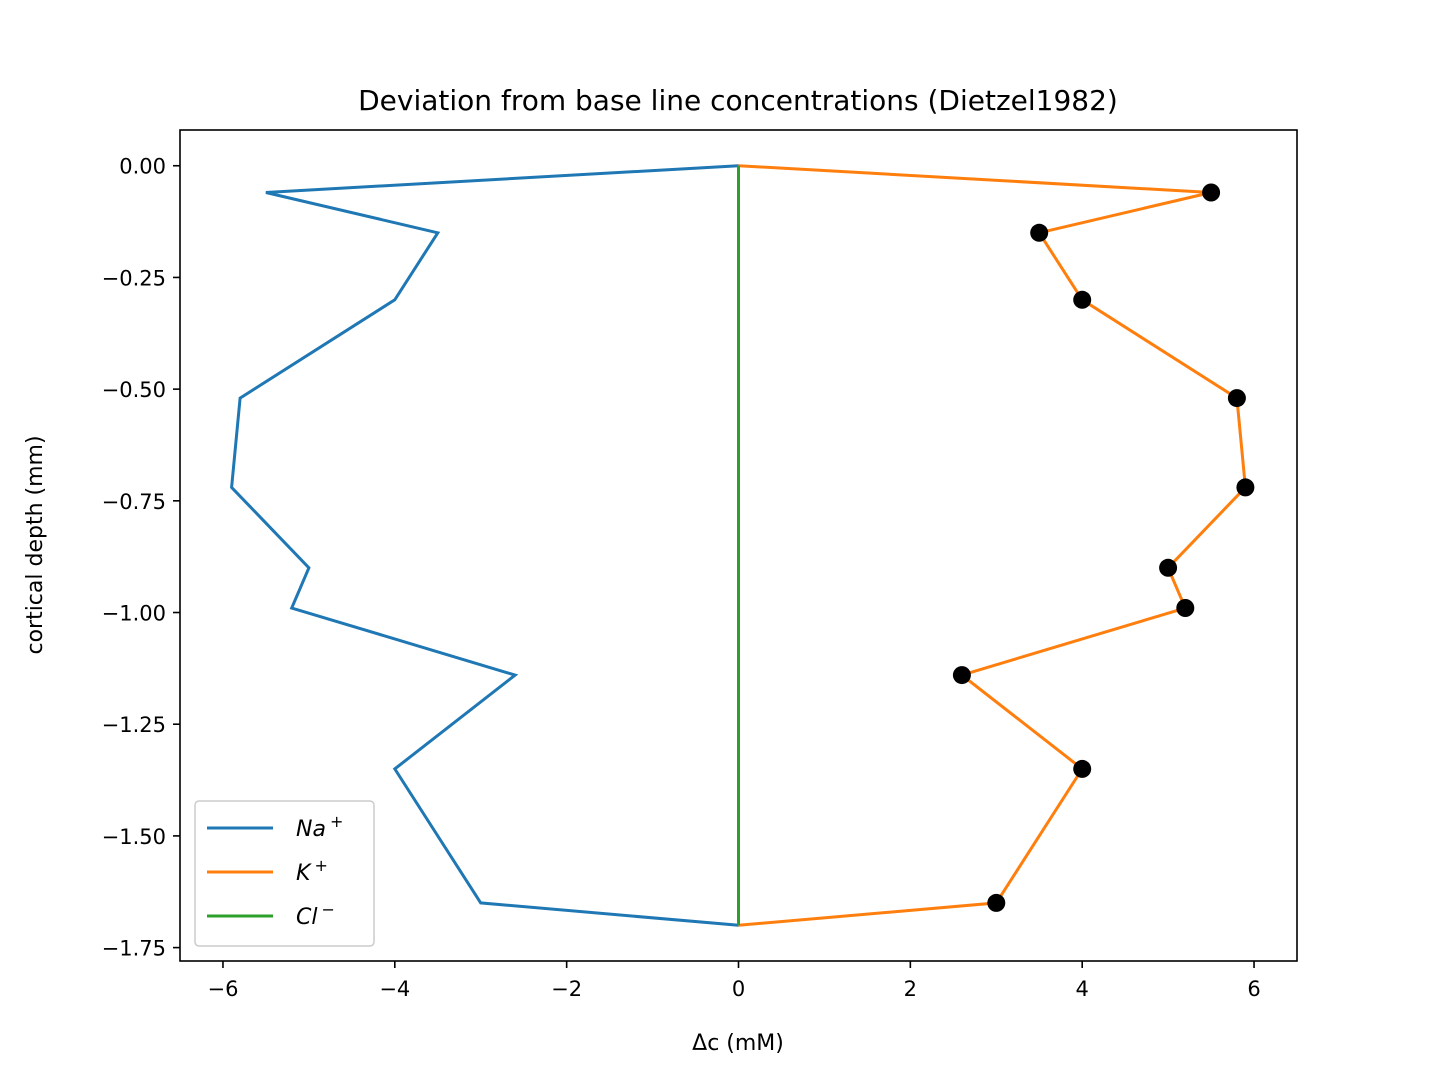 The width and height of the screenshot is (1440, 1080). What do you see at coordinates (134, 278) in the screenshot?
I see `y-tick-label: −0.25` at bounding box center [134, 278].